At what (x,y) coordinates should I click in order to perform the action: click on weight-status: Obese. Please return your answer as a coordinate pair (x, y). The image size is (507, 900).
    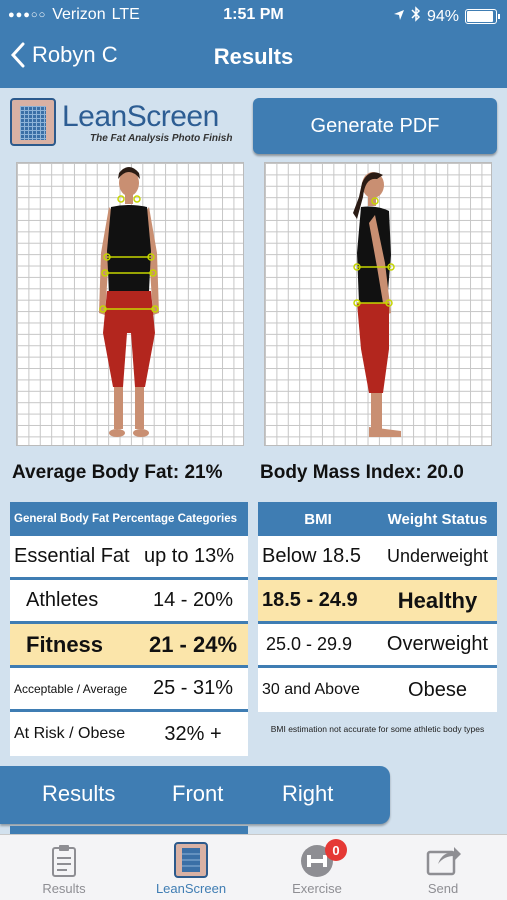
    Looking at the image, I should click on (437, 689).